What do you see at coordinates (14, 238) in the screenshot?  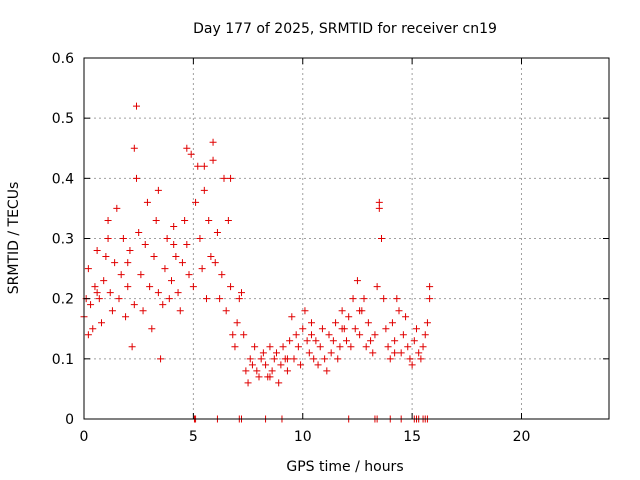 I see `y-axis-label: SRMTID / TECUs` at bounding box center [14, 238].